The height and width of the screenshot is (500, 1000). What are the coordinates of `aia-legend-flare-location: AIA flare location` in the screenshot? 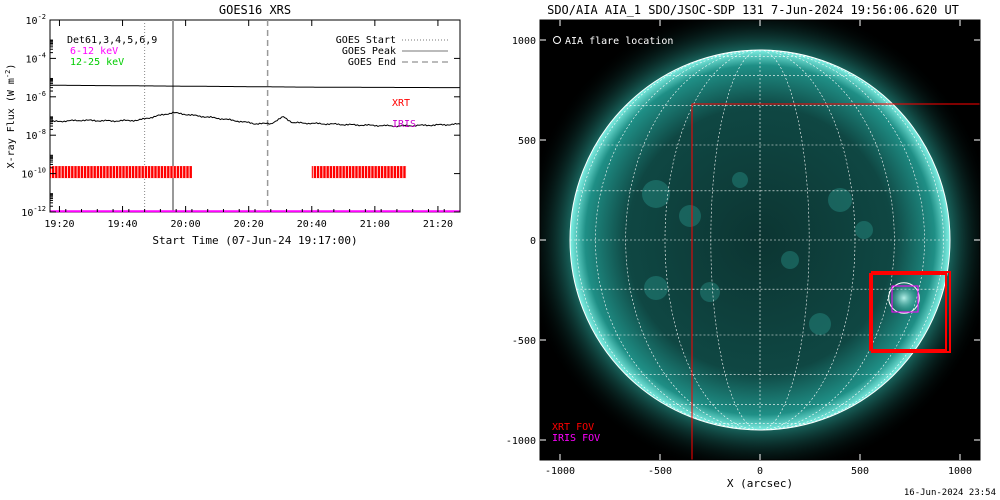 It's located at (619, 41).